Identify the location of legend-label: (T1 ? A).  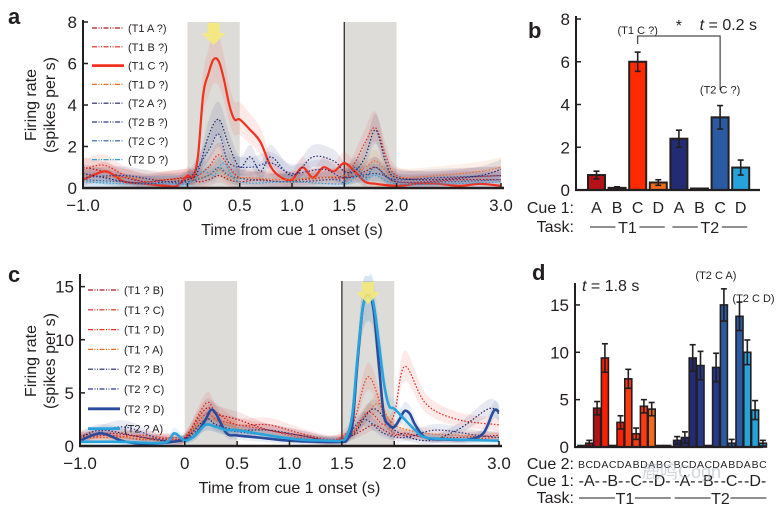
(143, 350).